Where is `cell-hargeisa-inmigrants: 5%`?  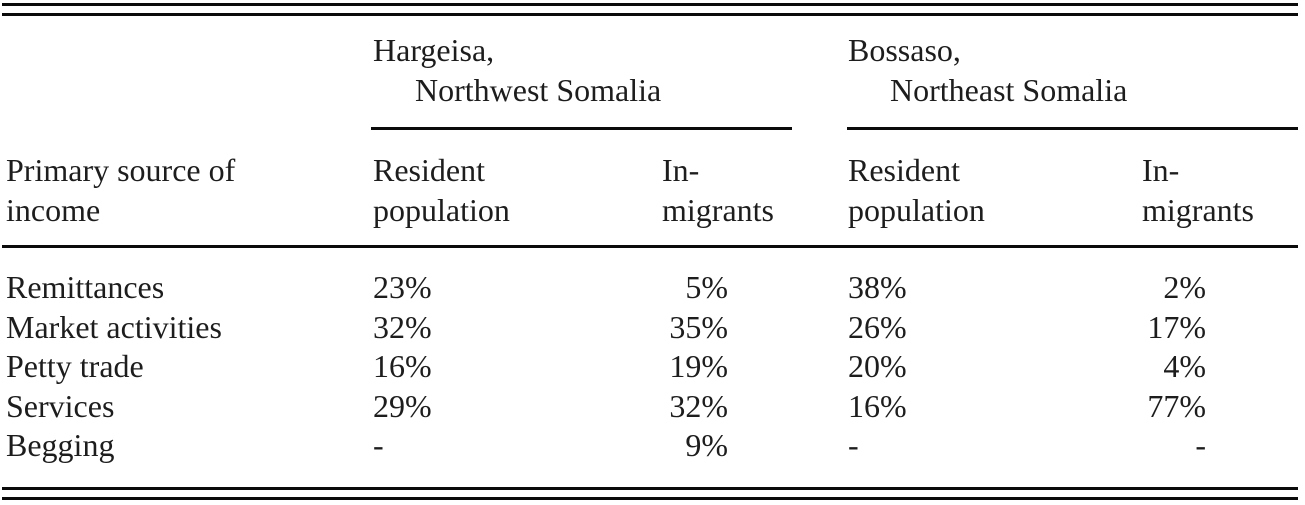
cell-hargeisa-inmigrants: 5% is located at coordinates (706, 287).